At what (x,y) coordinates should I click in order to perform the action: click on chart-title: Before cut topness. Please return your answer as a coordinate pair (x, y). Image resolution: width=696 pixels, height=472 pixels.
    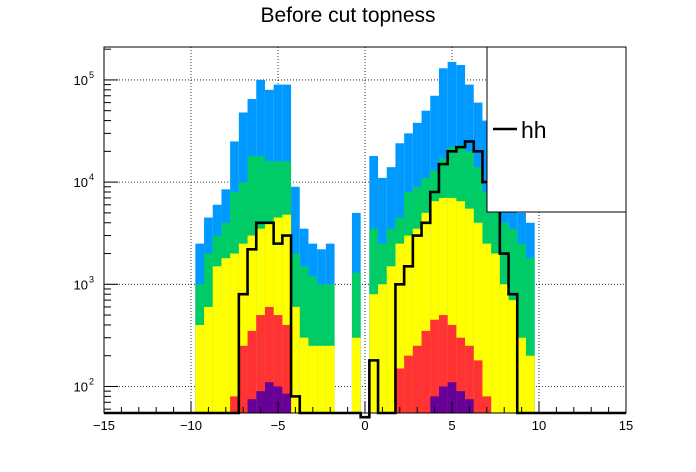
    Looking at the image, I should click on (348, 15).